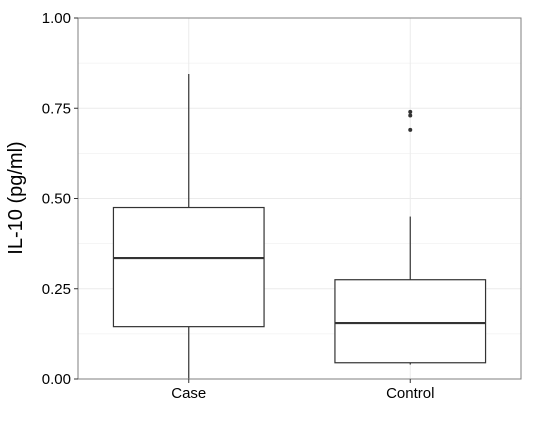 The width and height of the screenshot is (540, 433). Describe the element at coordinates (56, 379) in the screenshot. I see `y-tick-label: 0.00` at that location.